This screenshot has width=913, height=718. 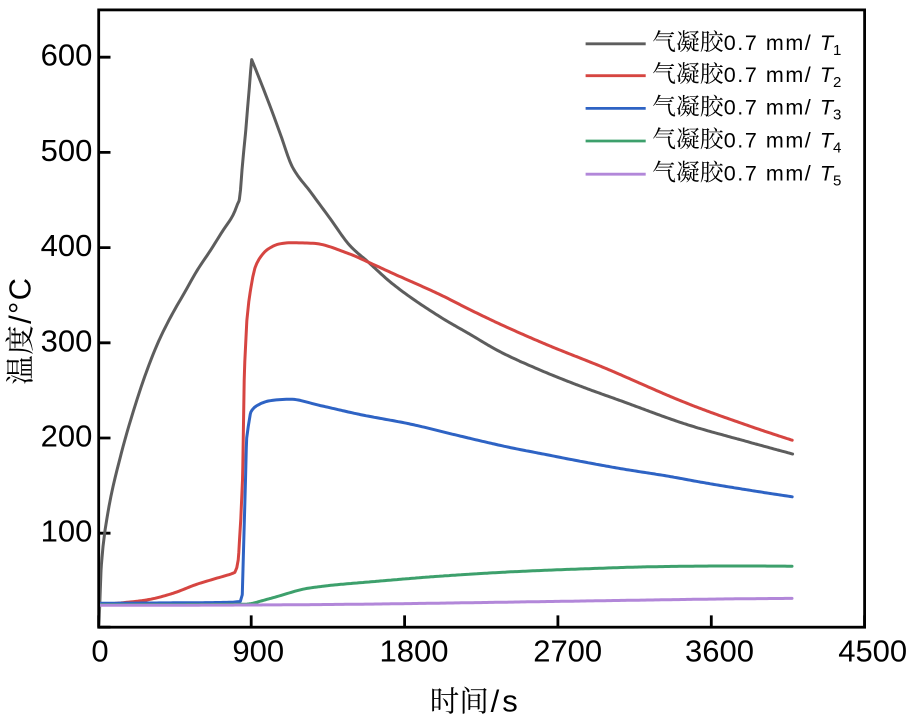 What do you see at coordinates (67, 245) in the screenshot?
I see `svg-text: 400` at bounding box center [67, 245].